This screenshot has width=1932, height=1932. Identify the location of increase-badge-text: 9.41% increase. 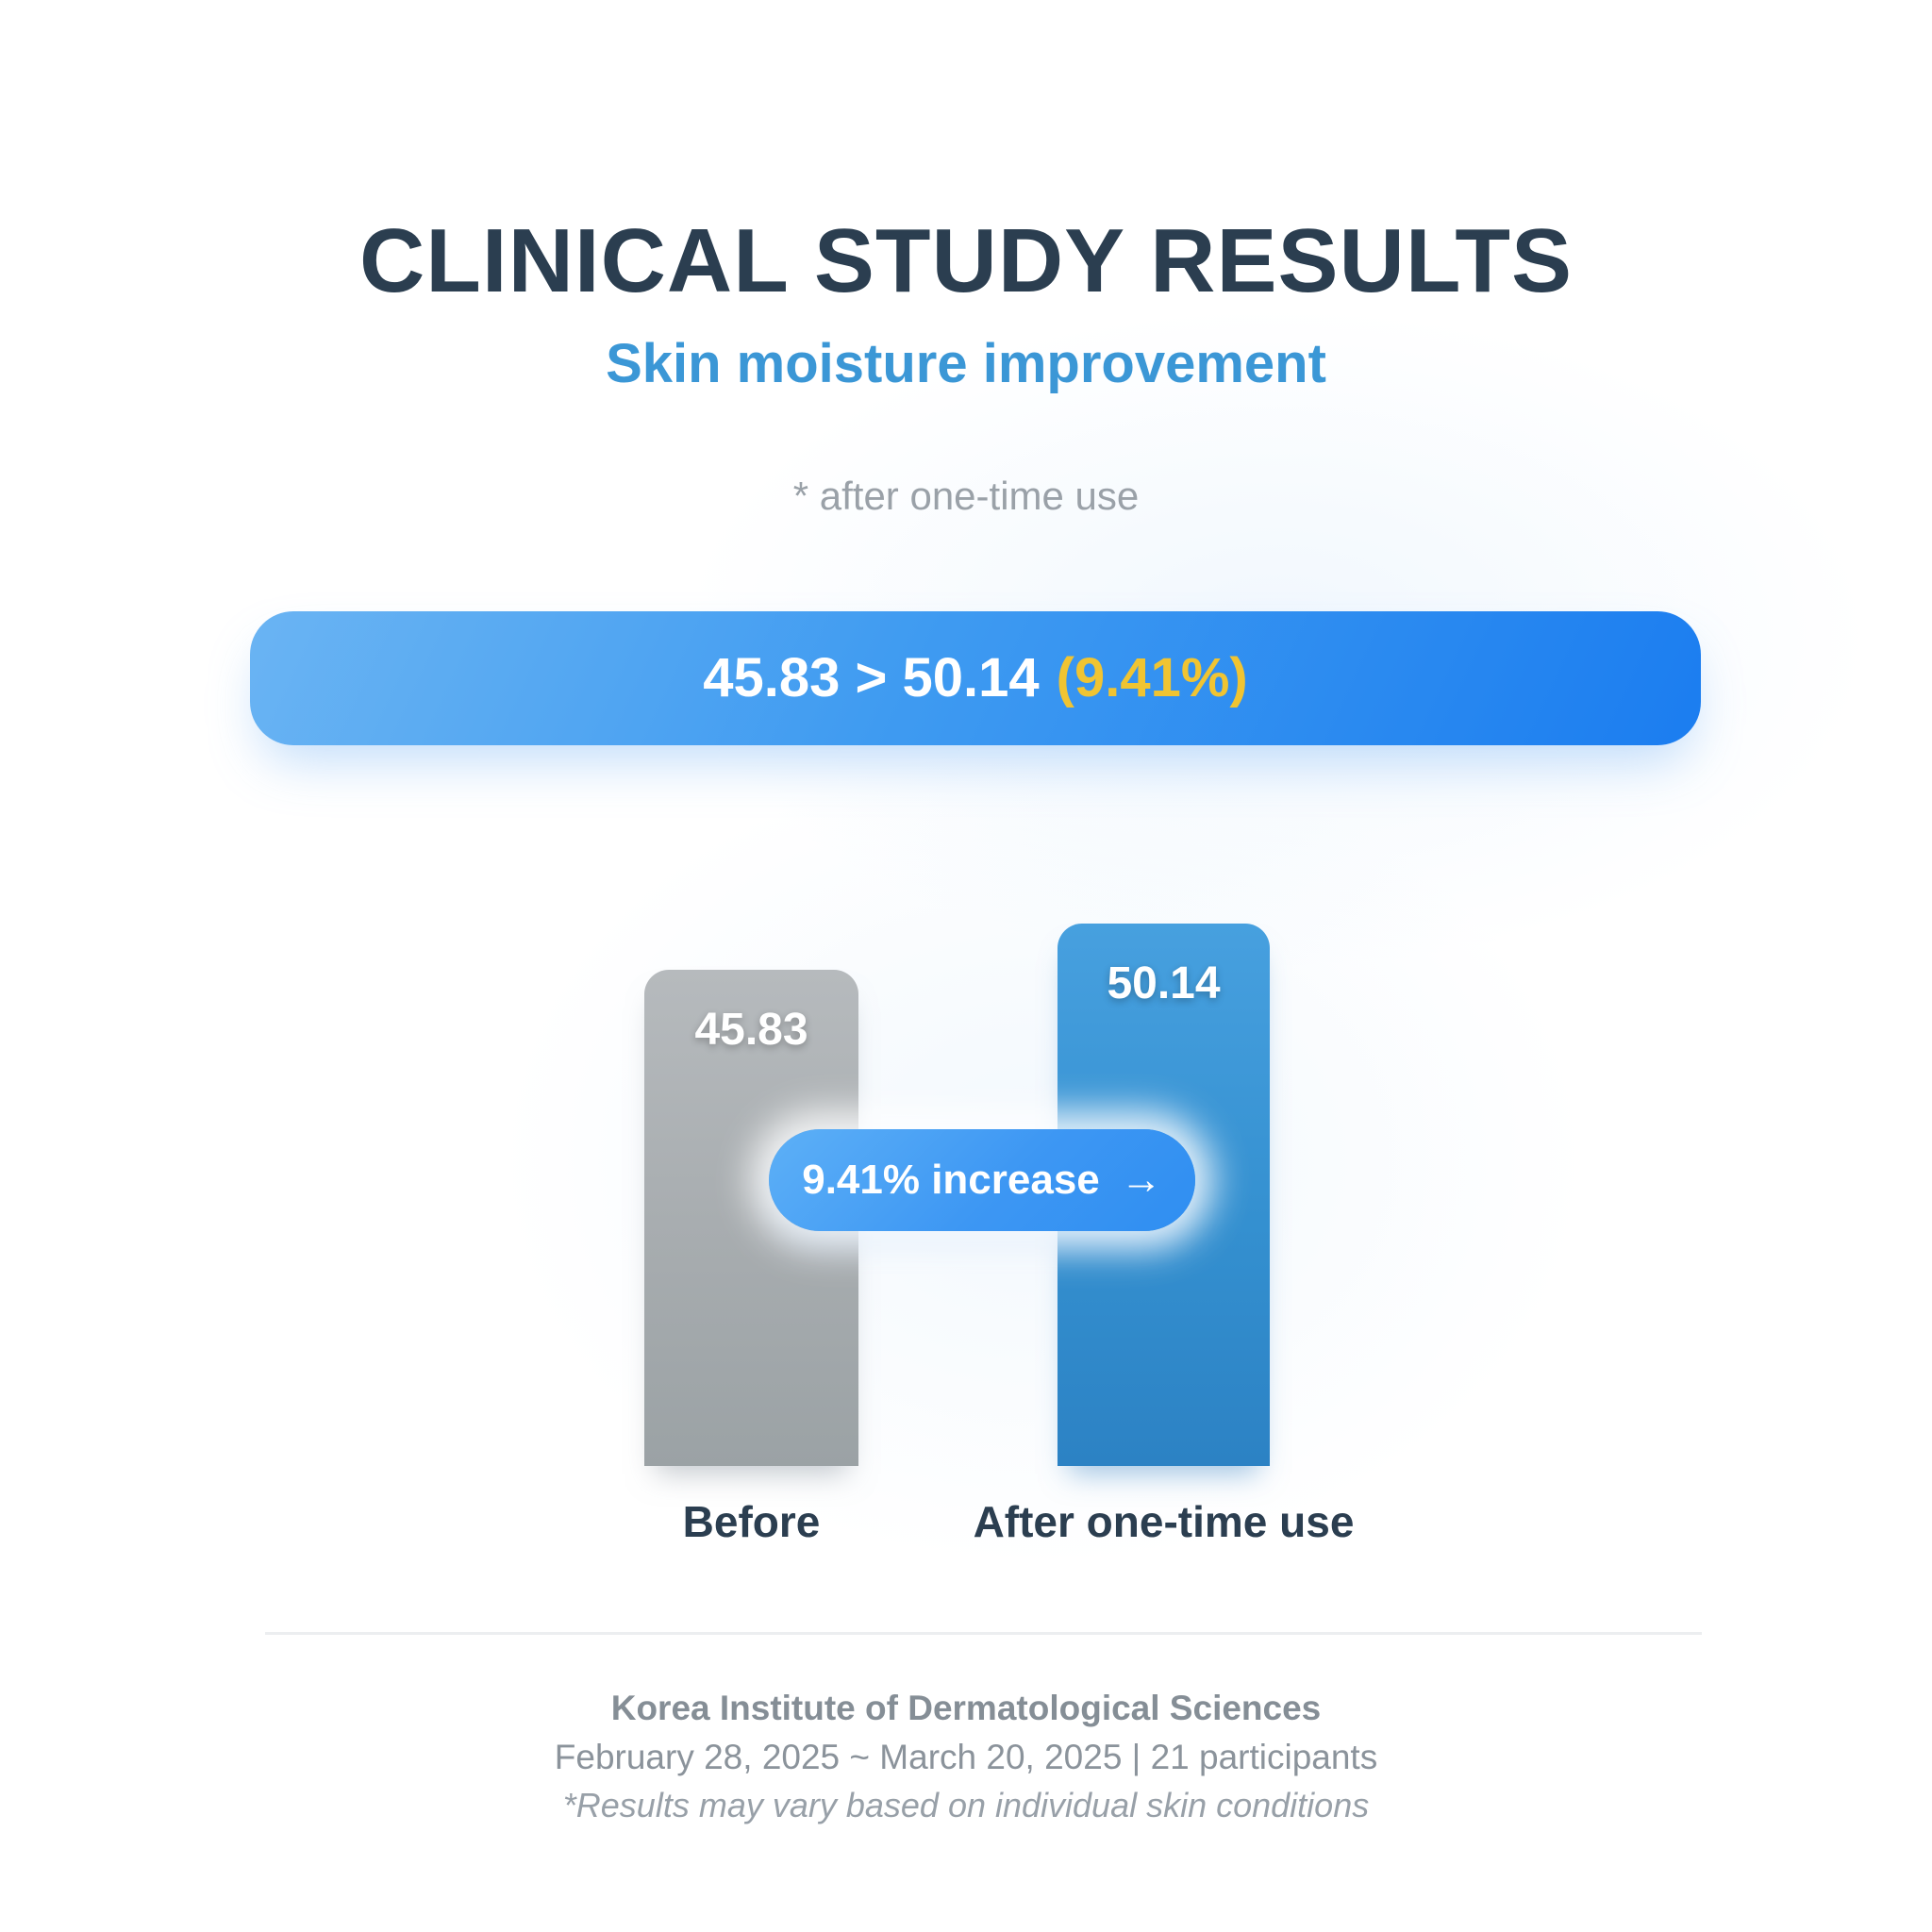
(951, 1180).